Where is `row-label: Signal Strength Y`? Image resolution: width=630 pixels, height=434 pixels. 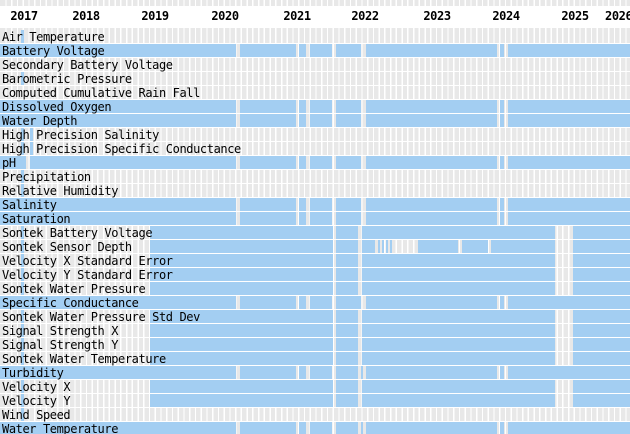
row-label: Signal Strength Y is located at coordinates (60, 345).